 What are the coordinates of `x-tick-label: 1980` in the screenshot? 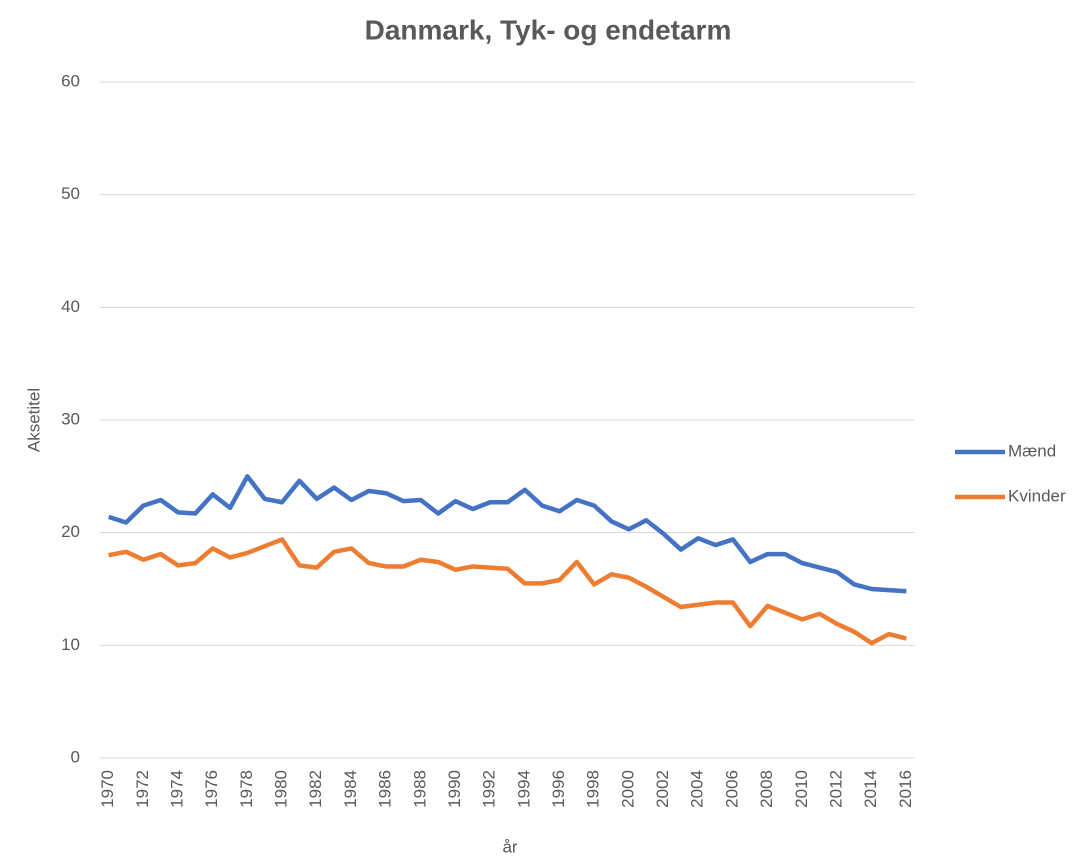 It's located at (281, 789).